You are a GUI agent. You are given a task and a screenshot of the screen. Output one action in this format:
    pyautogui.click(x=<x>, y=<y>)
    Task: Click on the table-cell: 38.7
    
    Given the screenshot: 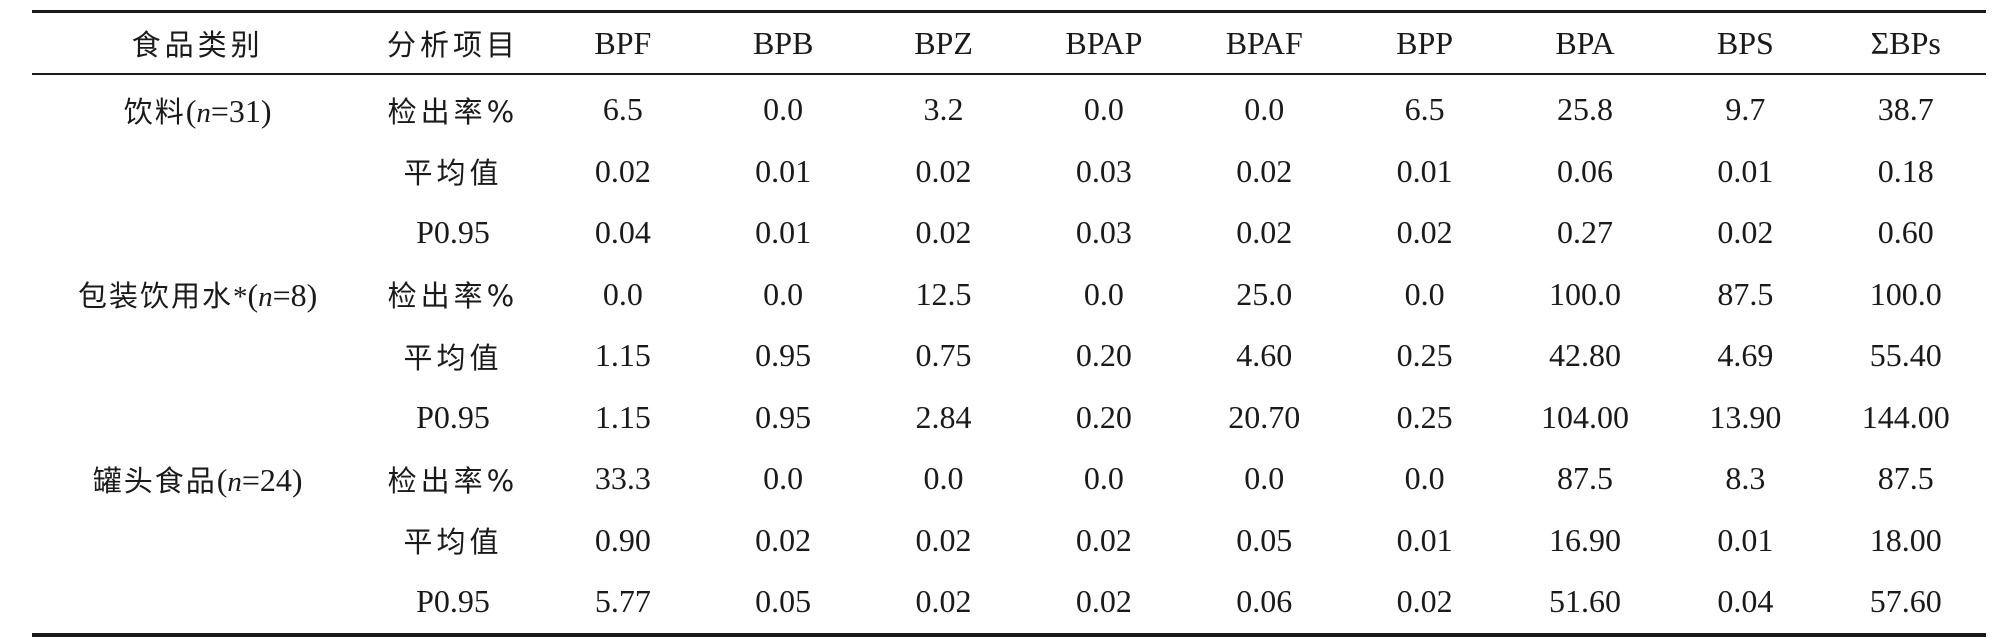 What is the action you would take?
    pyautogui.click(x=1905, y=109)
    